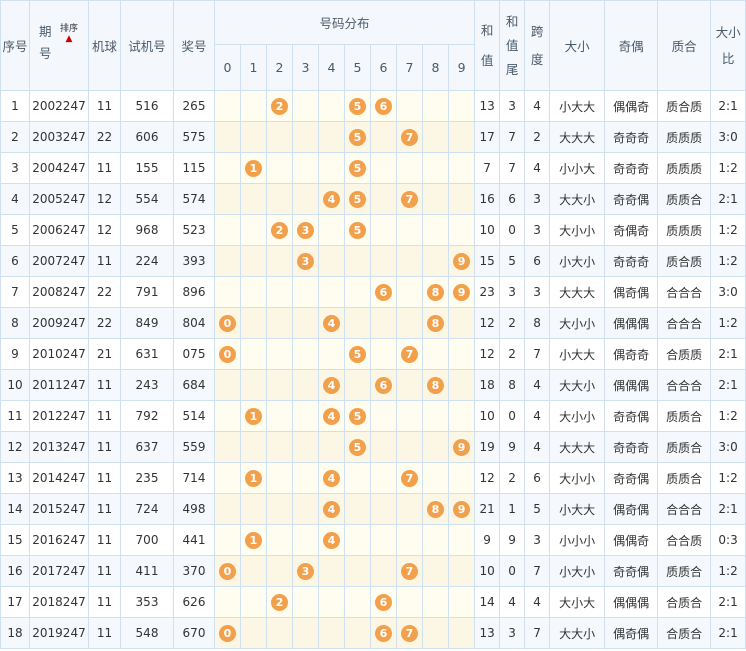 The image size is (746, 651). I want to click on sort-button: 排序 ▲, so click(69, 34).